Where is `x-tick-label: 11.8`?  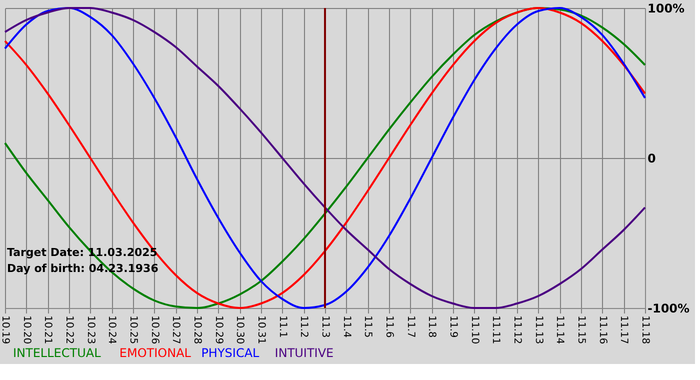 x-tick-label: 11.8 is located at coordinates (432, 327).